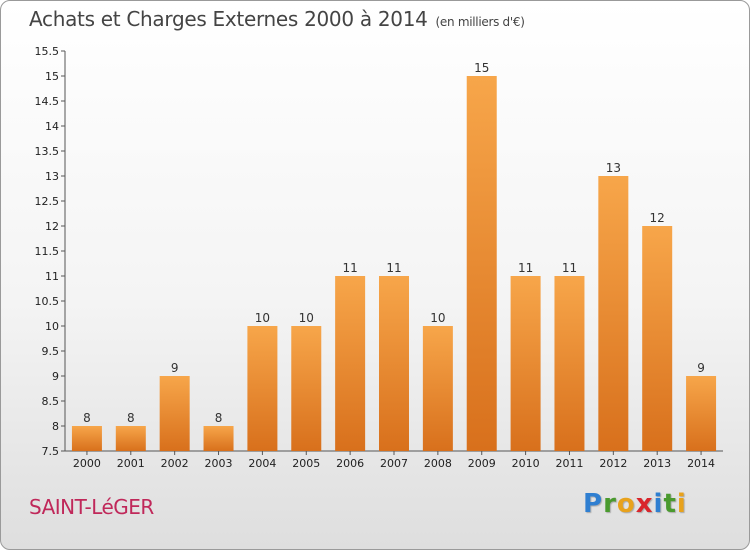 The height and width of the screenshot is (550, 750). What do you see at coordinates (613, 463) in the screenshot?
I see `x-tick-label: 2012` at bounding box center [613, 463].